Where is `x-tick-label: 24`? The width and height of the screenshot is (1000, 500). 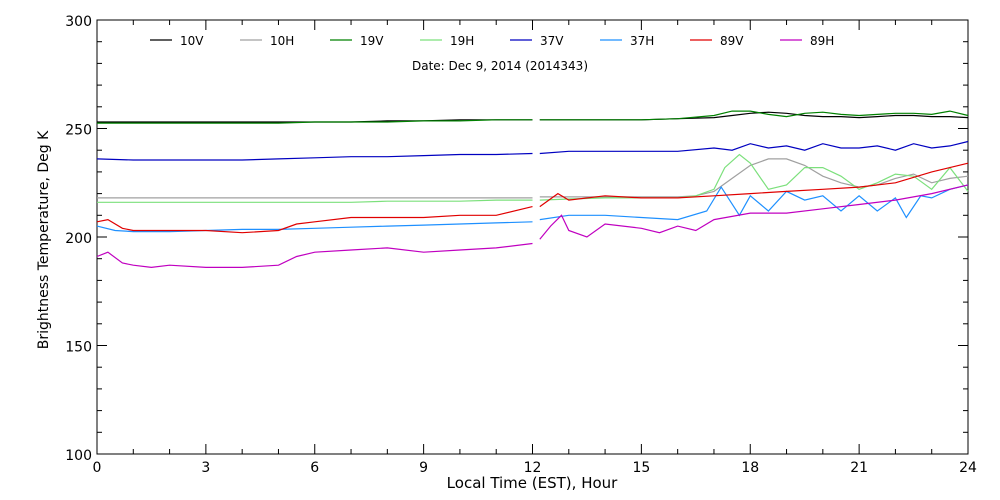 x-tick-label: 24 is located at coordinates (968, 468).